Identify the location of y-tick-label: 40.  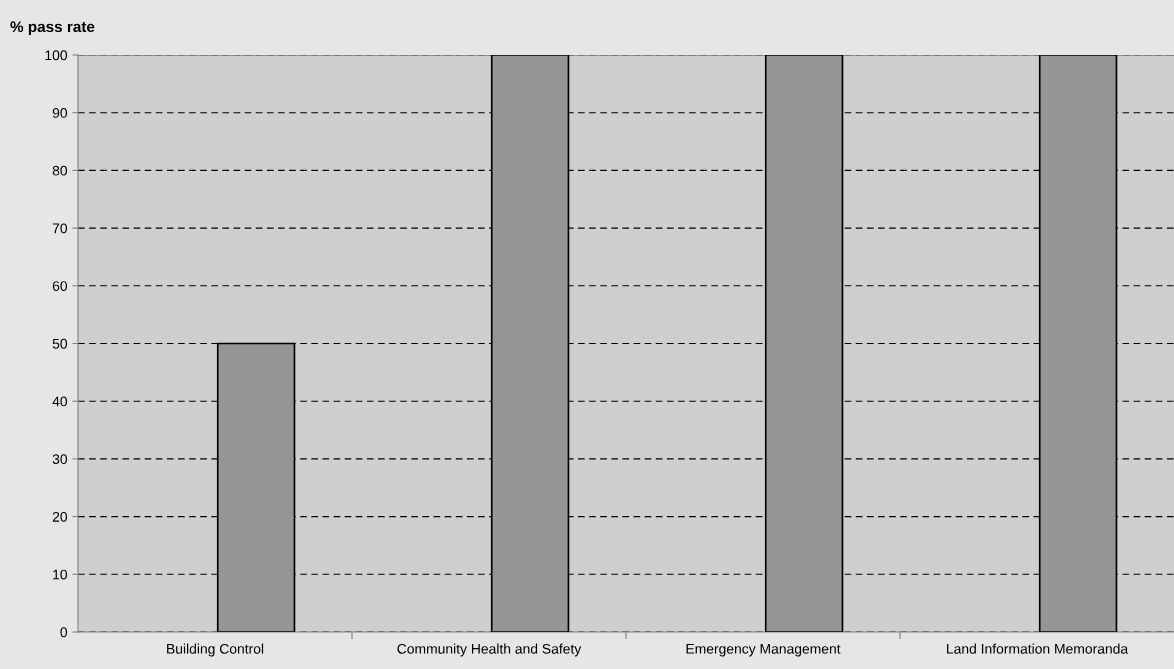
(60, 401).